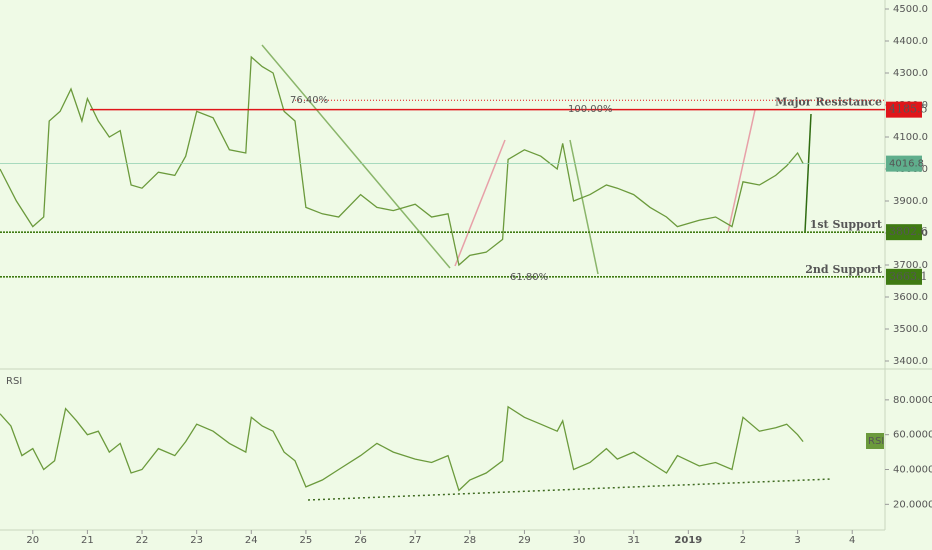 The image size is (932, 550). Describe the element at coordinates (910, 329) in the screenshot. I see `y-tick-label: 3500.0` at that location.